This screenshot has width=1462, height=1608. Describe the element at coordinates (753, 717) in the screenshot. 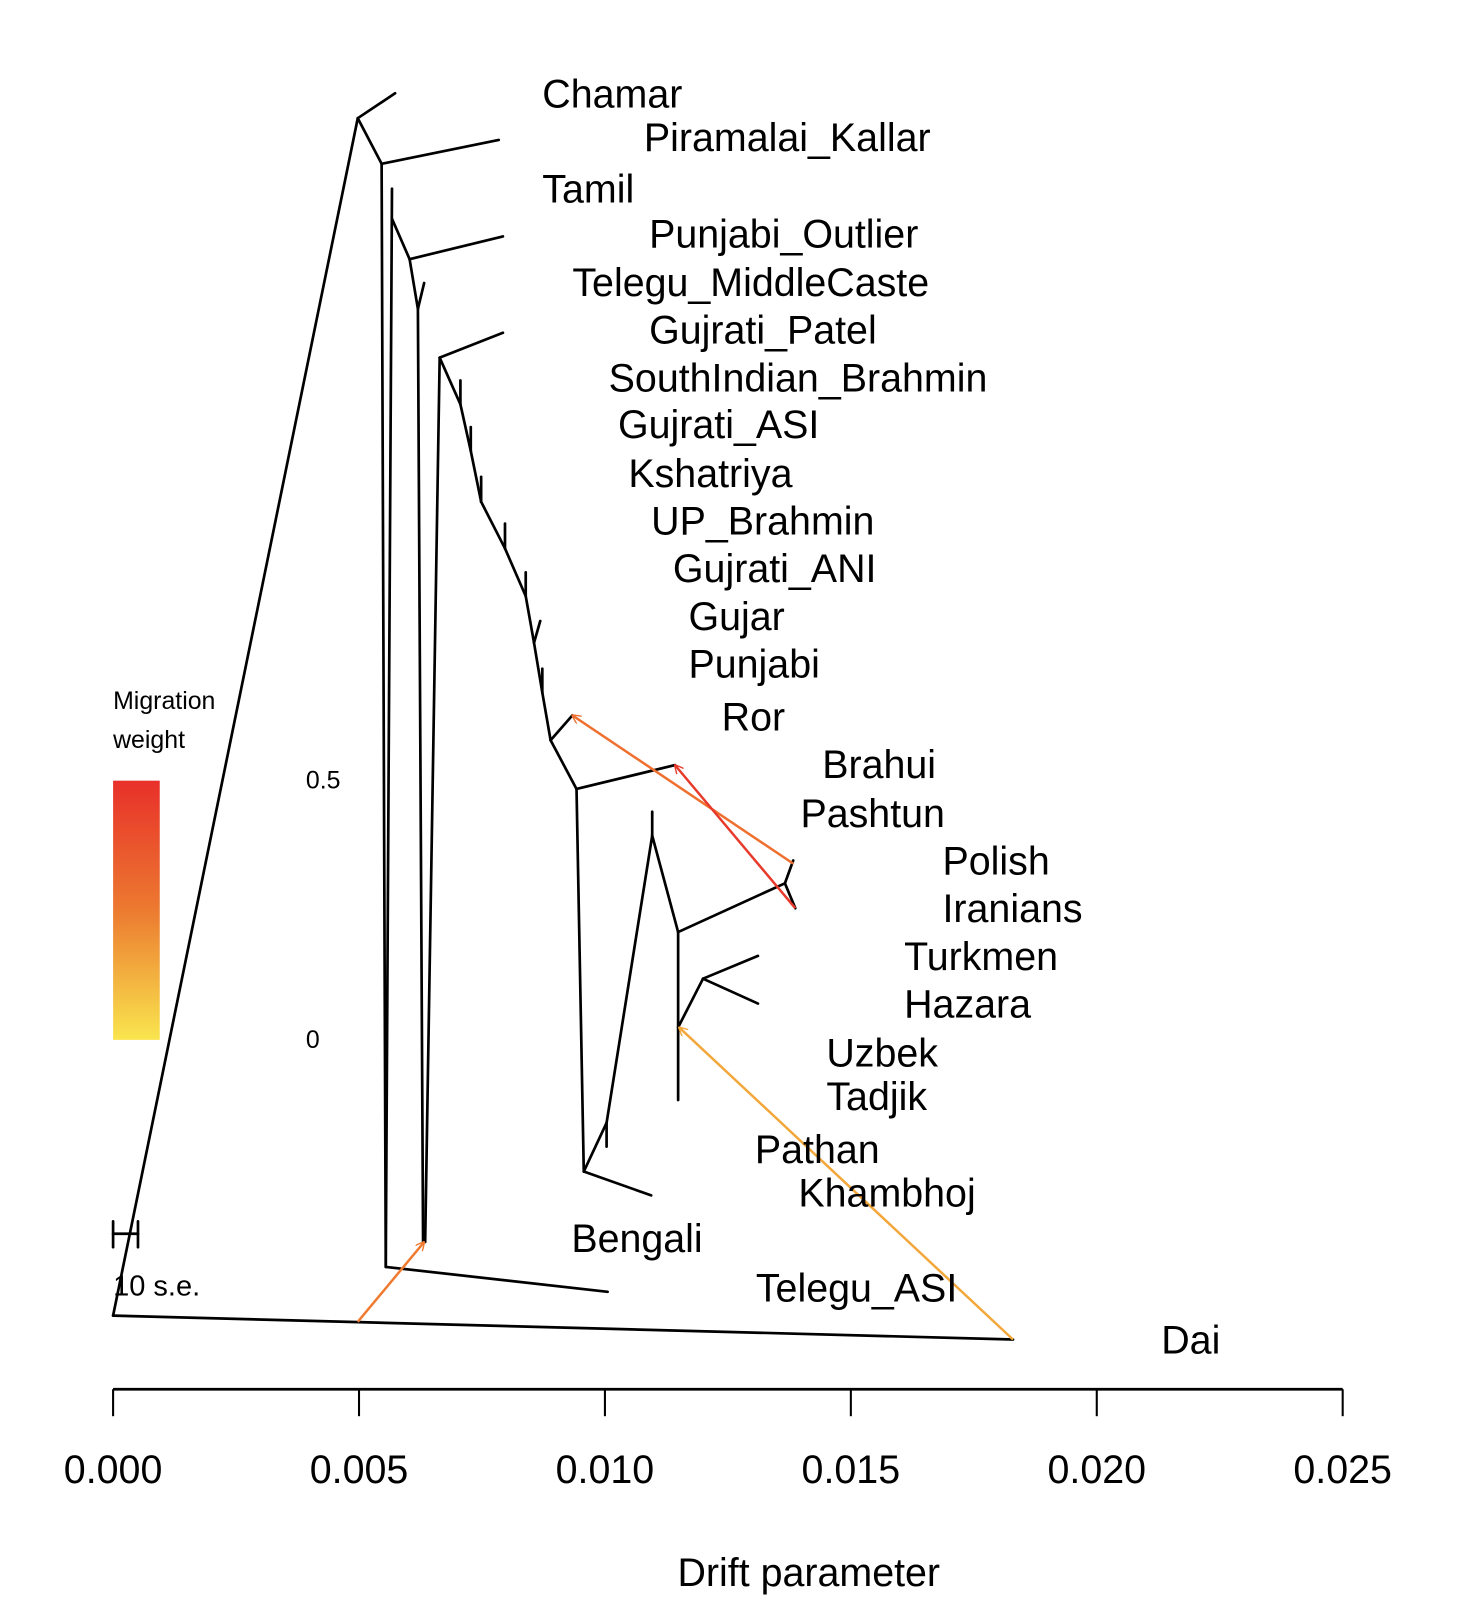

I see `leaf-label: Ror` at that location.